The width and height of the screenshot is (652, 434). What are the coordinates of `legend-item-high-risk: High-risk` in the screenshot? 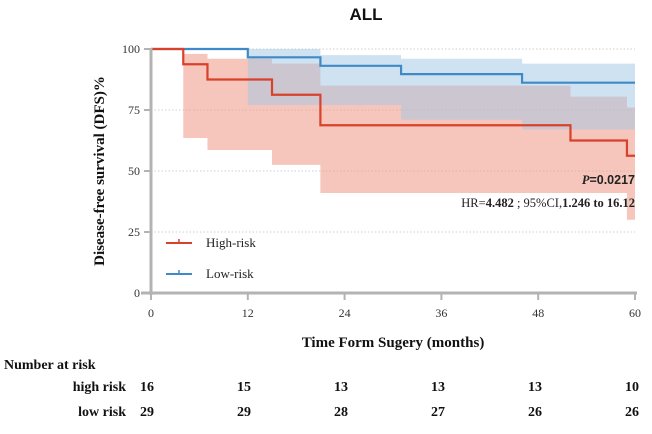 It's located at (211, 242).